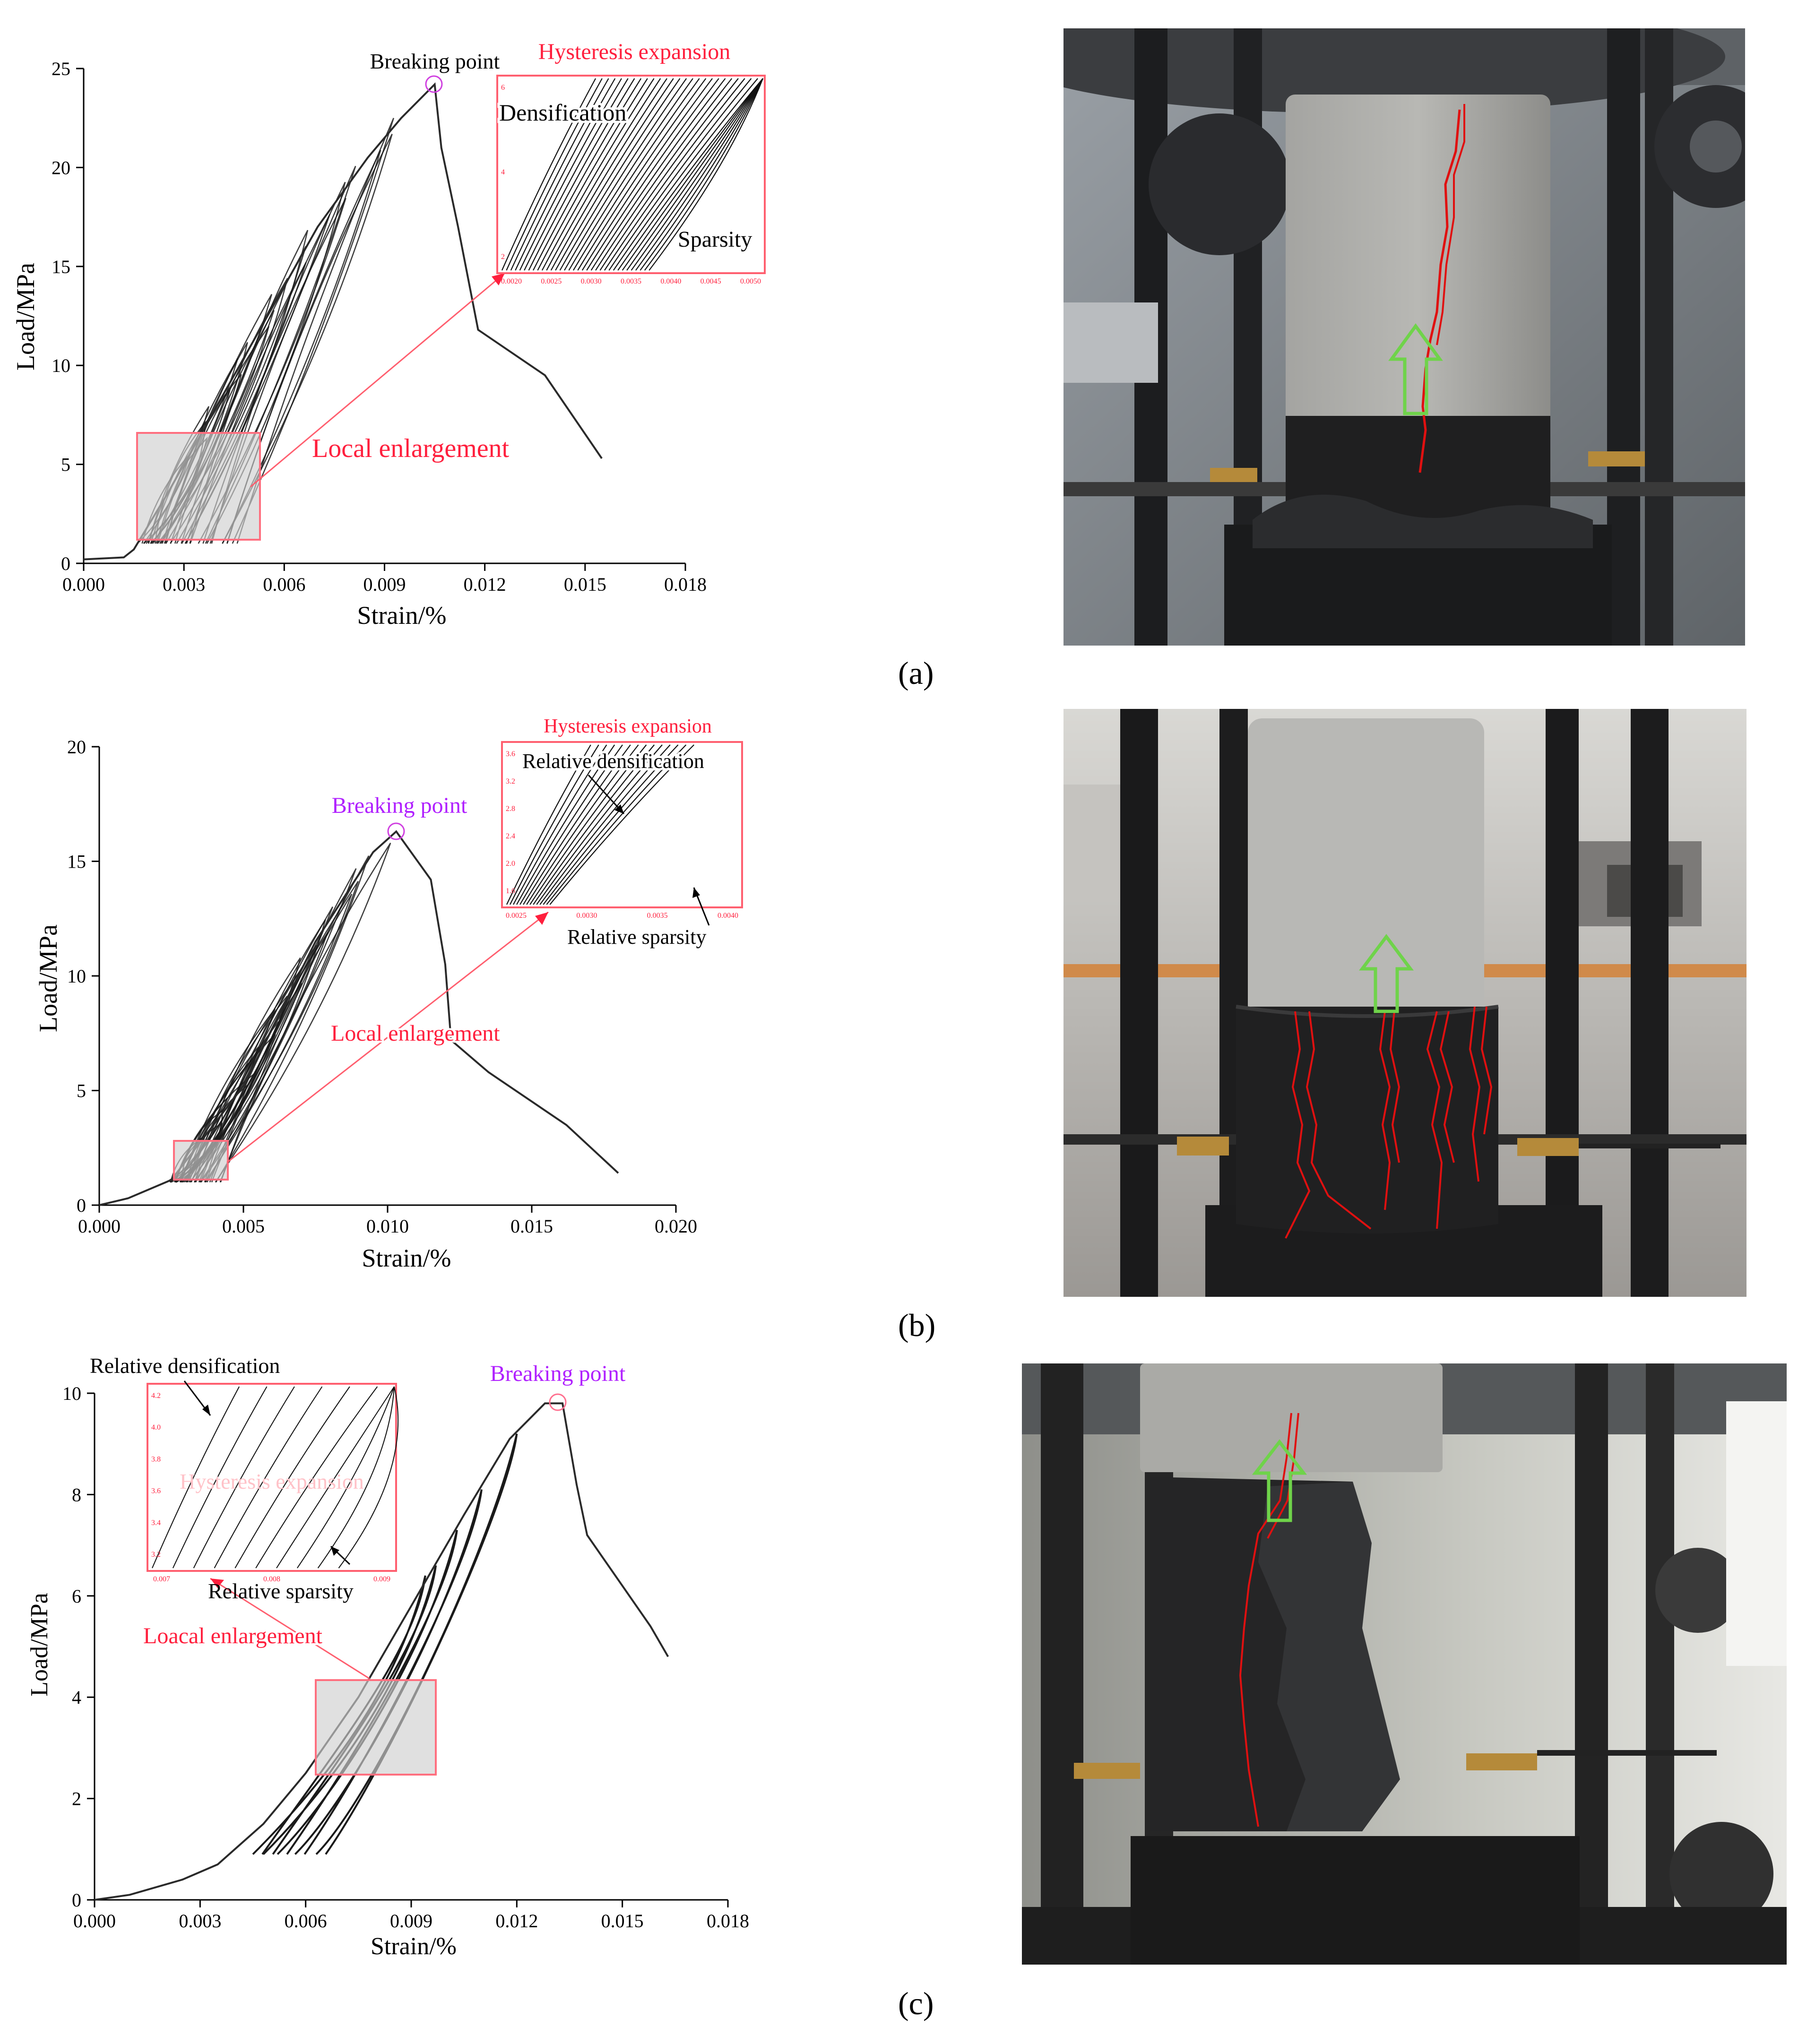  Describe the element at coordinates (498, 279) in the screenshot. I see `enlargement-arrowhead-a` at that location.